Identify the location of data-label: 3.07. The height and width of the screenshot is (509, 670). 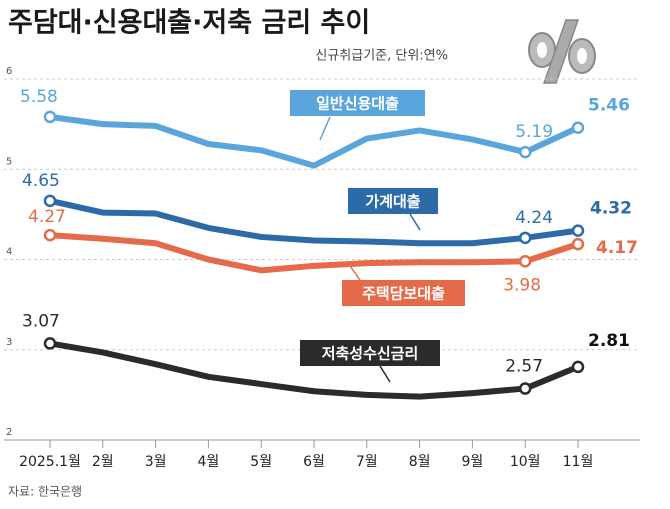
(41, 321).